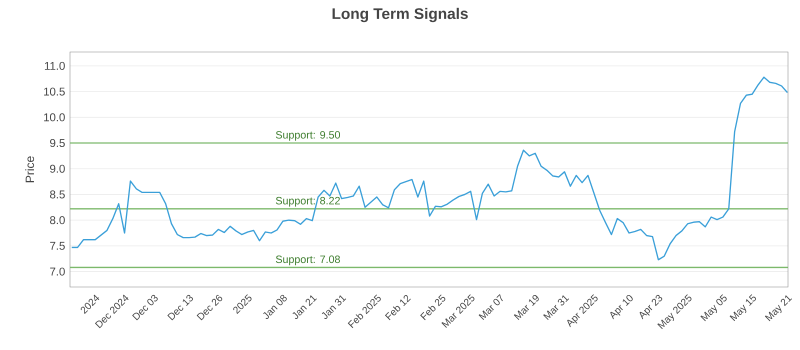 The width and height of the screenshot is (800, 350). Describe the element at coordinates (400, 15) in the screenshot. I see `chart-title: Long Term Signals` at that location.